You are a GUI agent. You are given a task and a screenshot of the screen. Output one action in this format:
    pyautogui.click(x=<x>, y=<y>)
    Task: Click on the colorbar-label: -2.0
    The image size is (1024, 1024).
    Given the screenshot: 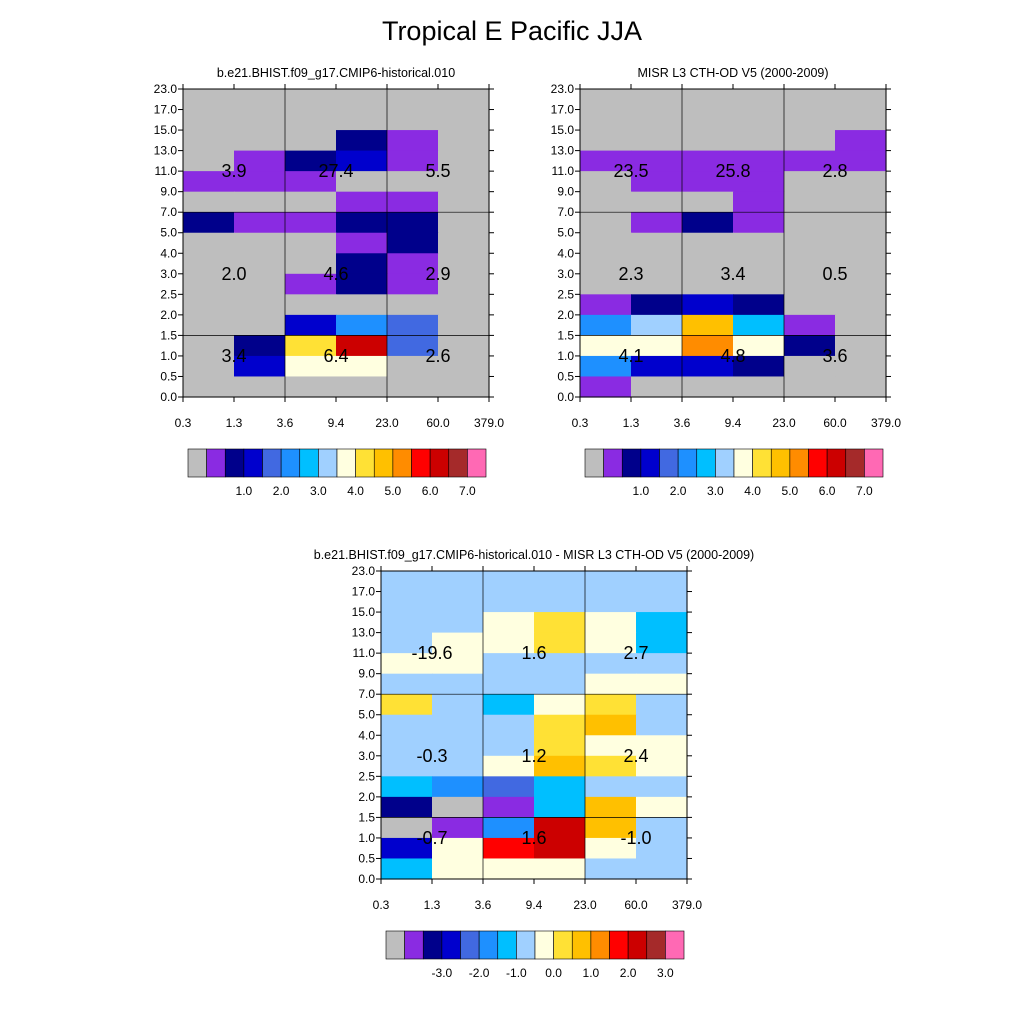 What is the action you would take?
    pyautogui.click(x=479, y=973)
    